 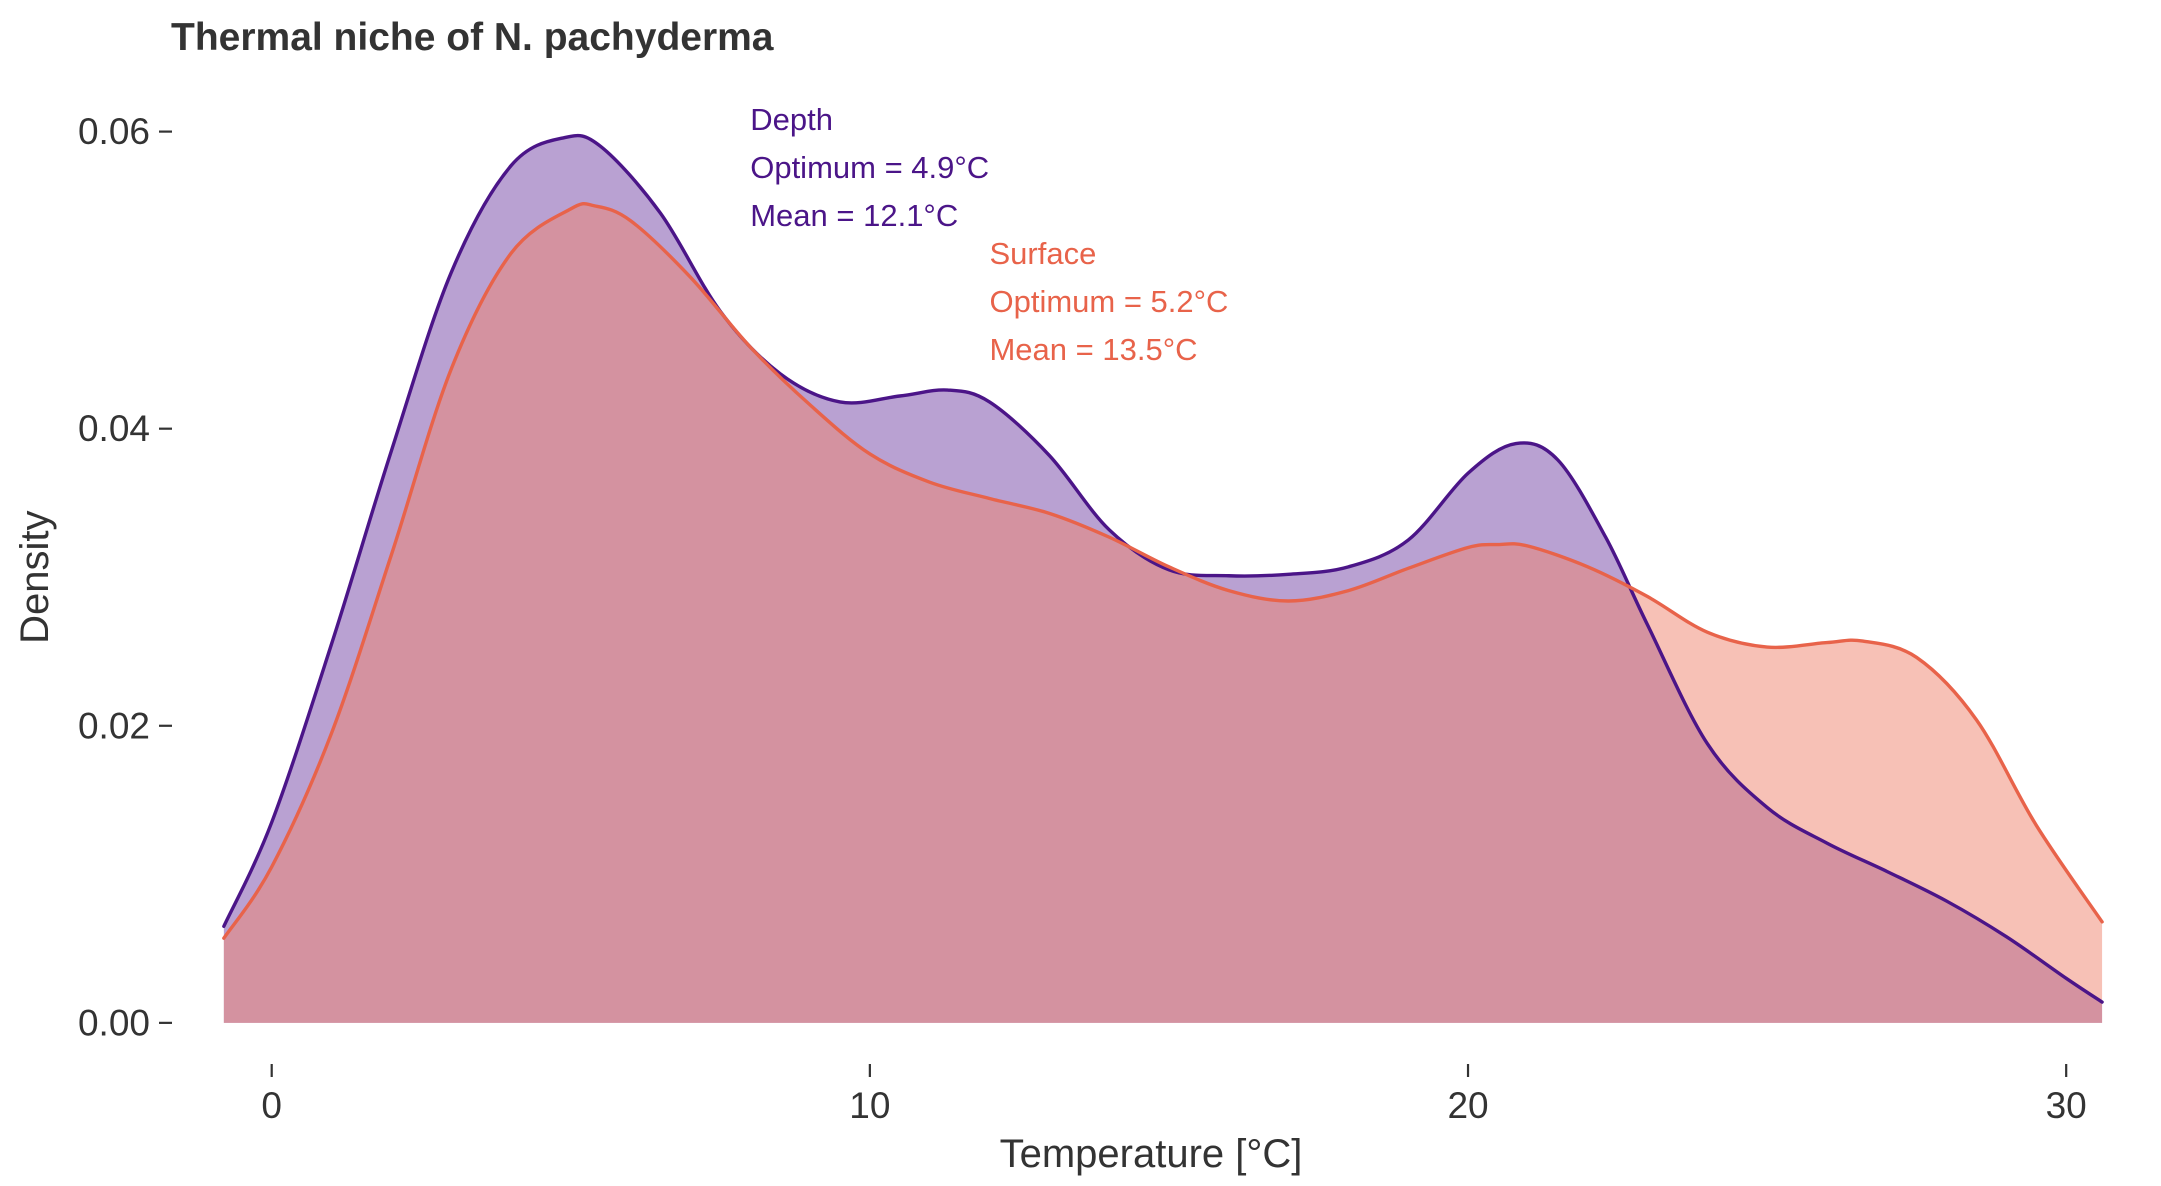 What do you see at coordinates (1151, 1154) in the screenshot?
I see `x-axis-title: Temperature [°C]` at bounding box center [1151, 1154].